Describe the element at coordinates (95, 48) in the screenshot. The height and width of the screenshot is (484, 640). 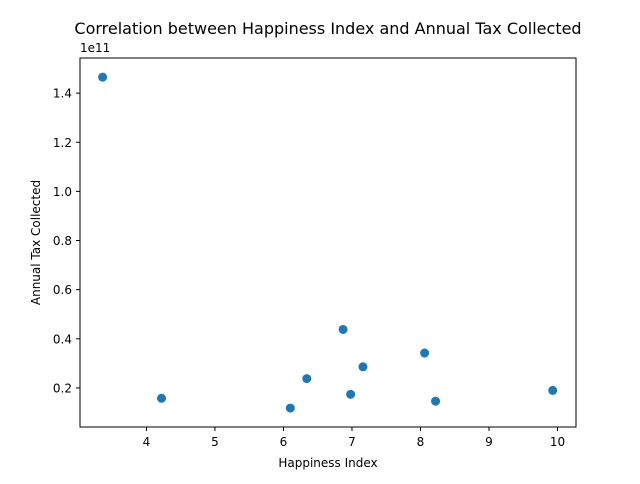
I see `y-axis-offset-label: 1e11` at that location.